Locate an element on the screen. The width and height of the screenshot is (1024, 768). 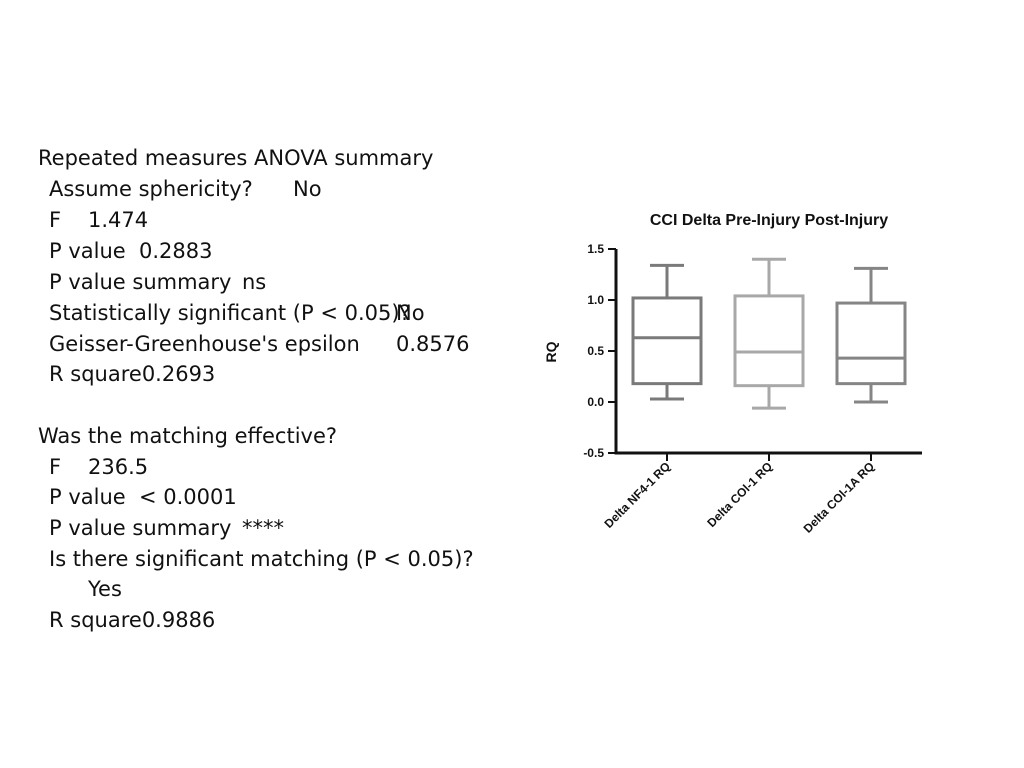
p-summary-value: ns is located at coordinates (254, 282).